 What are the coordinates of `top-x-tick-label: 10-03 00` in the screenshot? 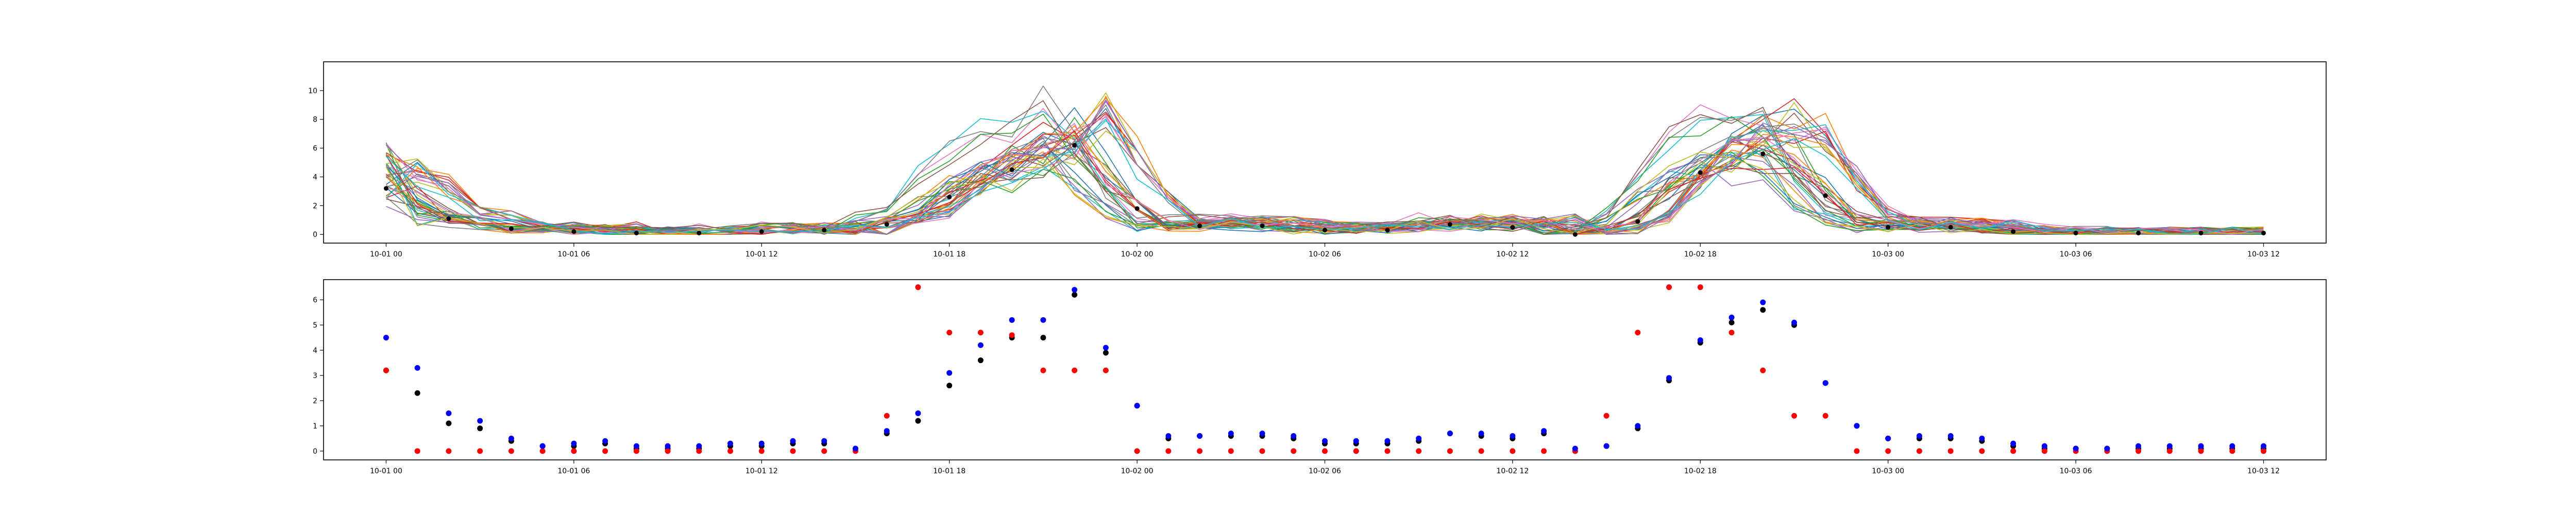 It's located at (1888, 254).